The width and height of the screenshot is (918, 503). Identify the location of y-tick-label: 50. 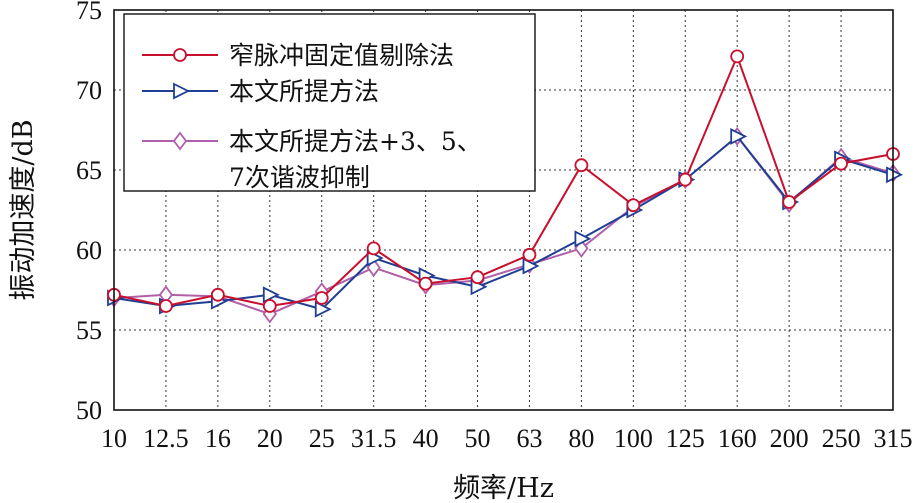
(89, 410).